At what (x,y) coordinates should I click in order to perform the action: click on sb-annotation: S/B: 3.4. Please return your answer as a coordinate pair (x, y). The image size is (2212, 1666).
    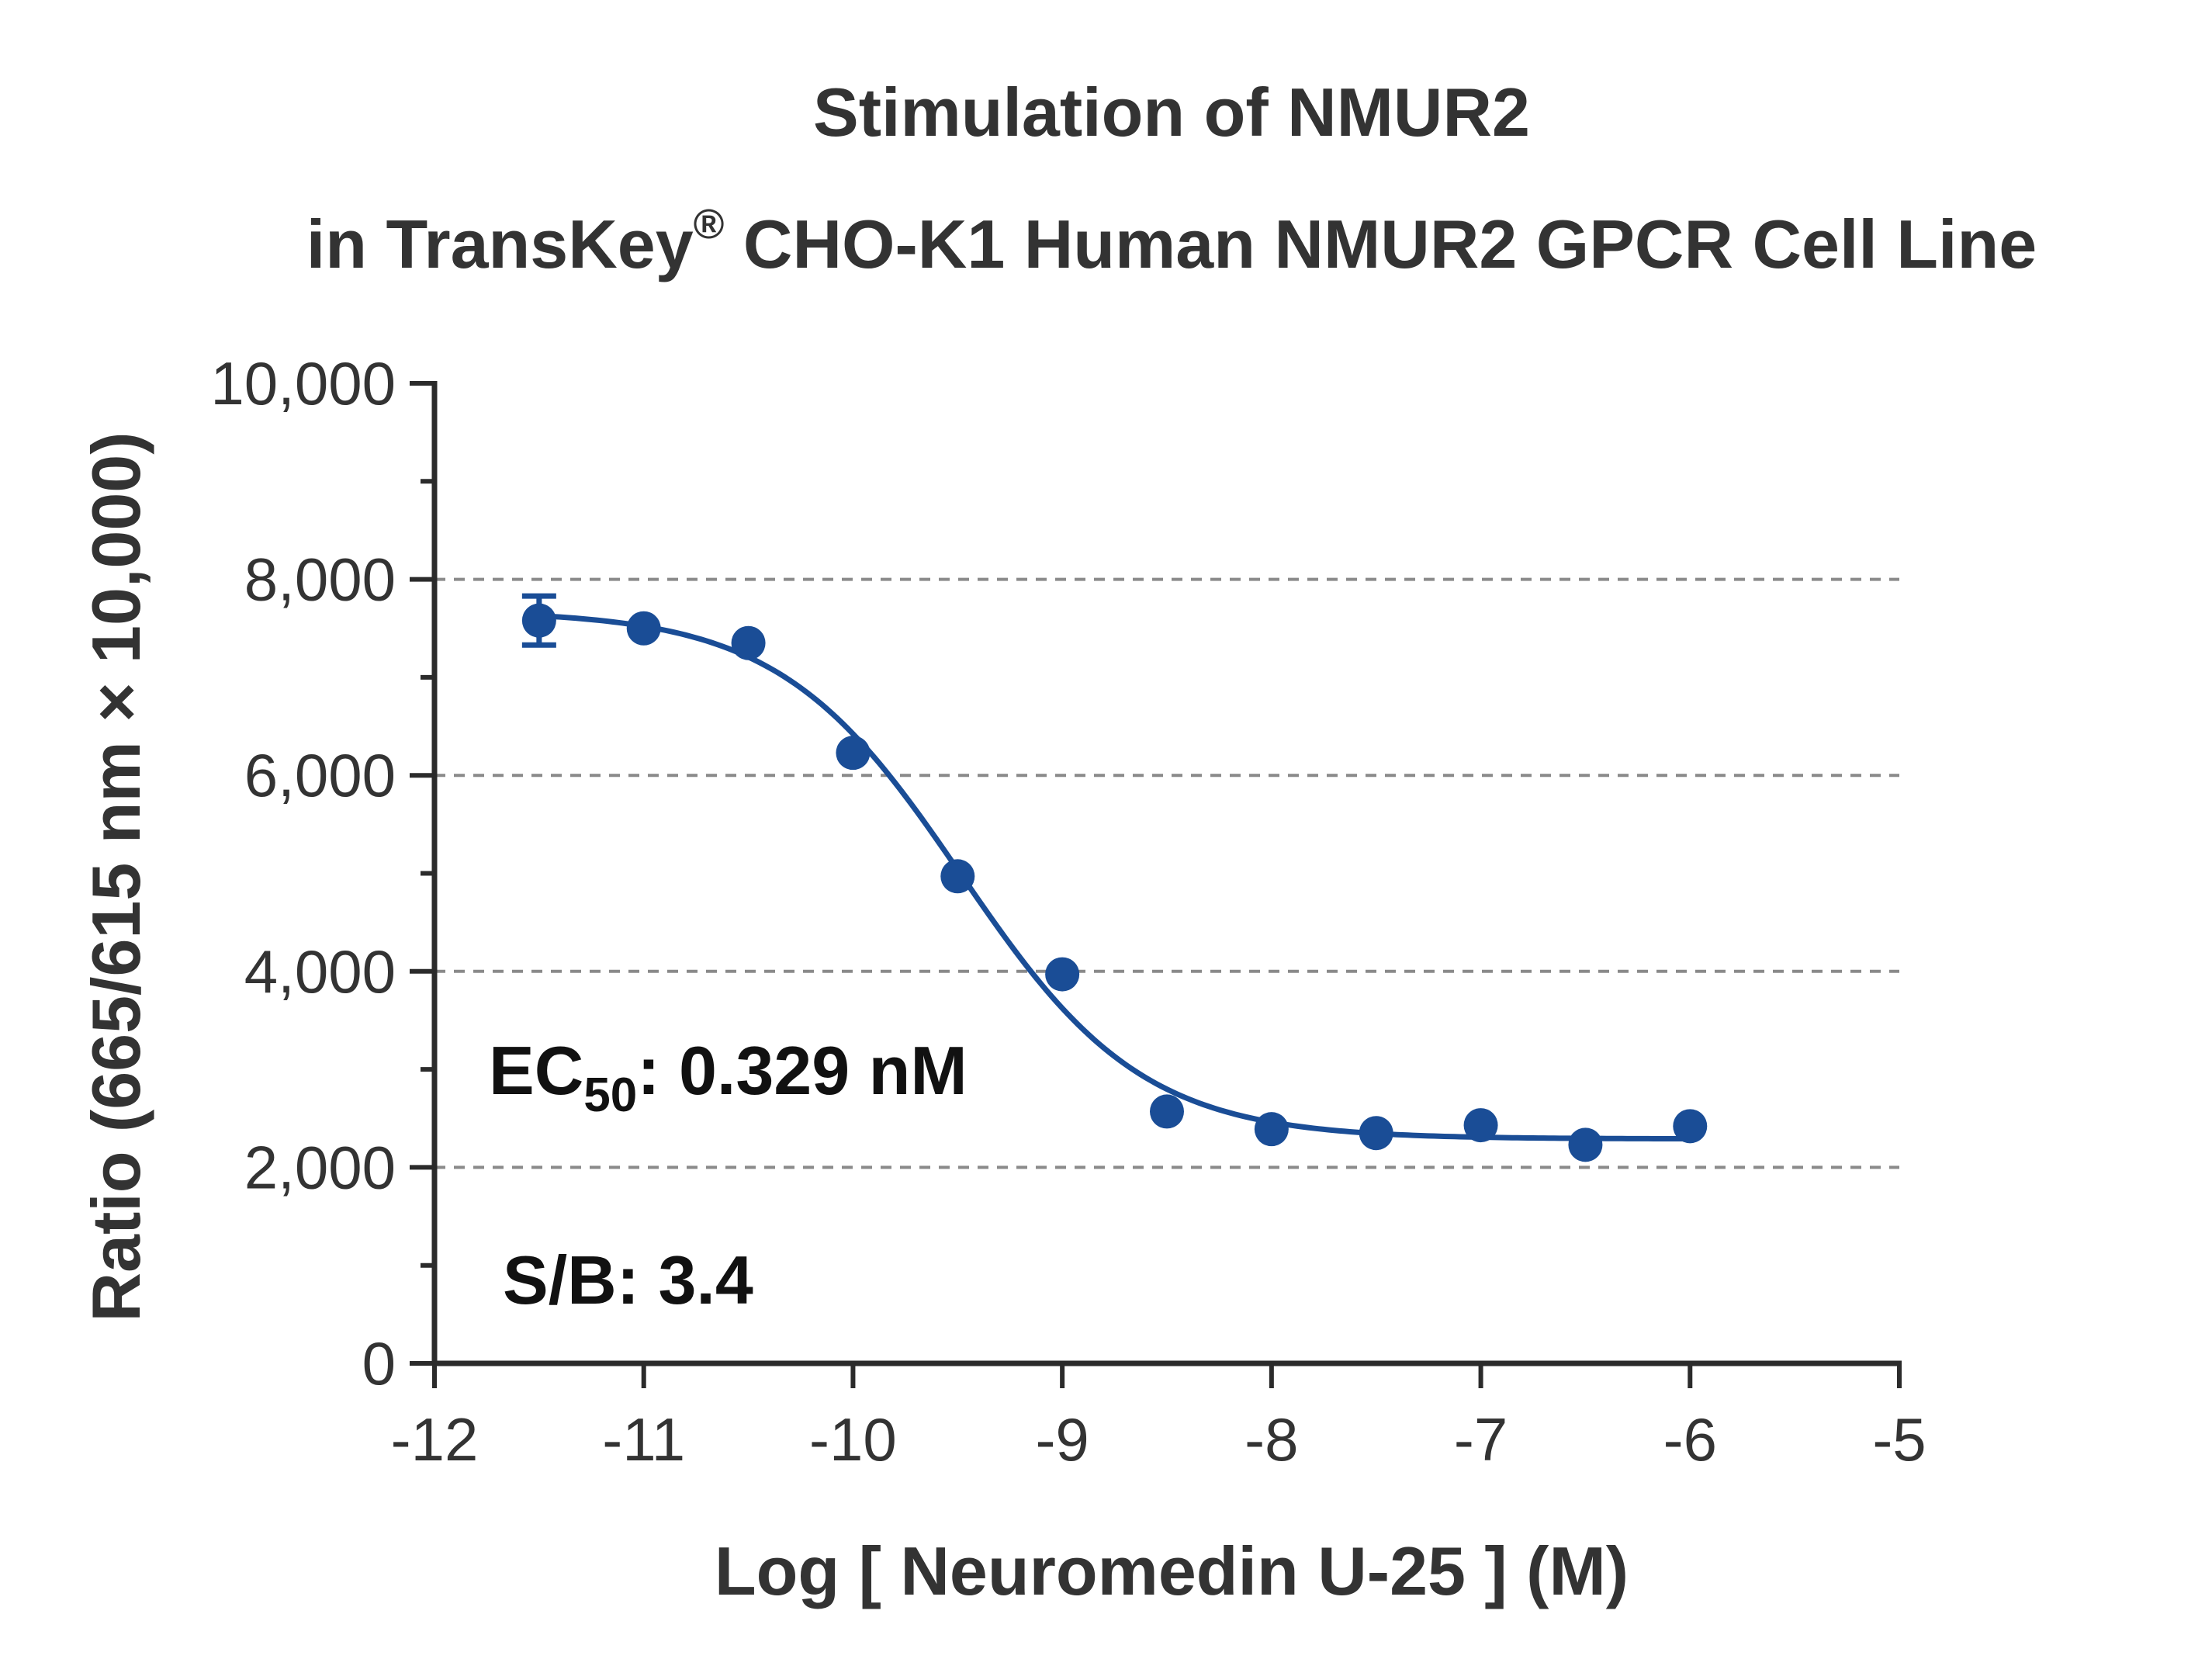
    Looking at the image, I should click on (628, 1280).